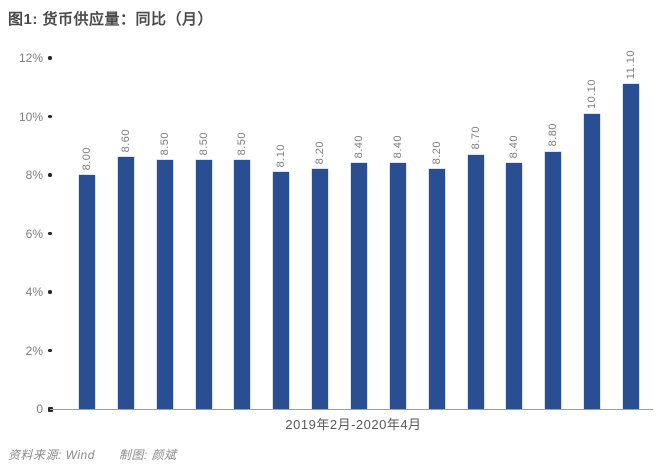 Image resolution: width=666 pixels, height=472 pixels. Describe the element at coordinates (87, 158) in the screenshot. I see `bar-value-label: 8.00` at that location.